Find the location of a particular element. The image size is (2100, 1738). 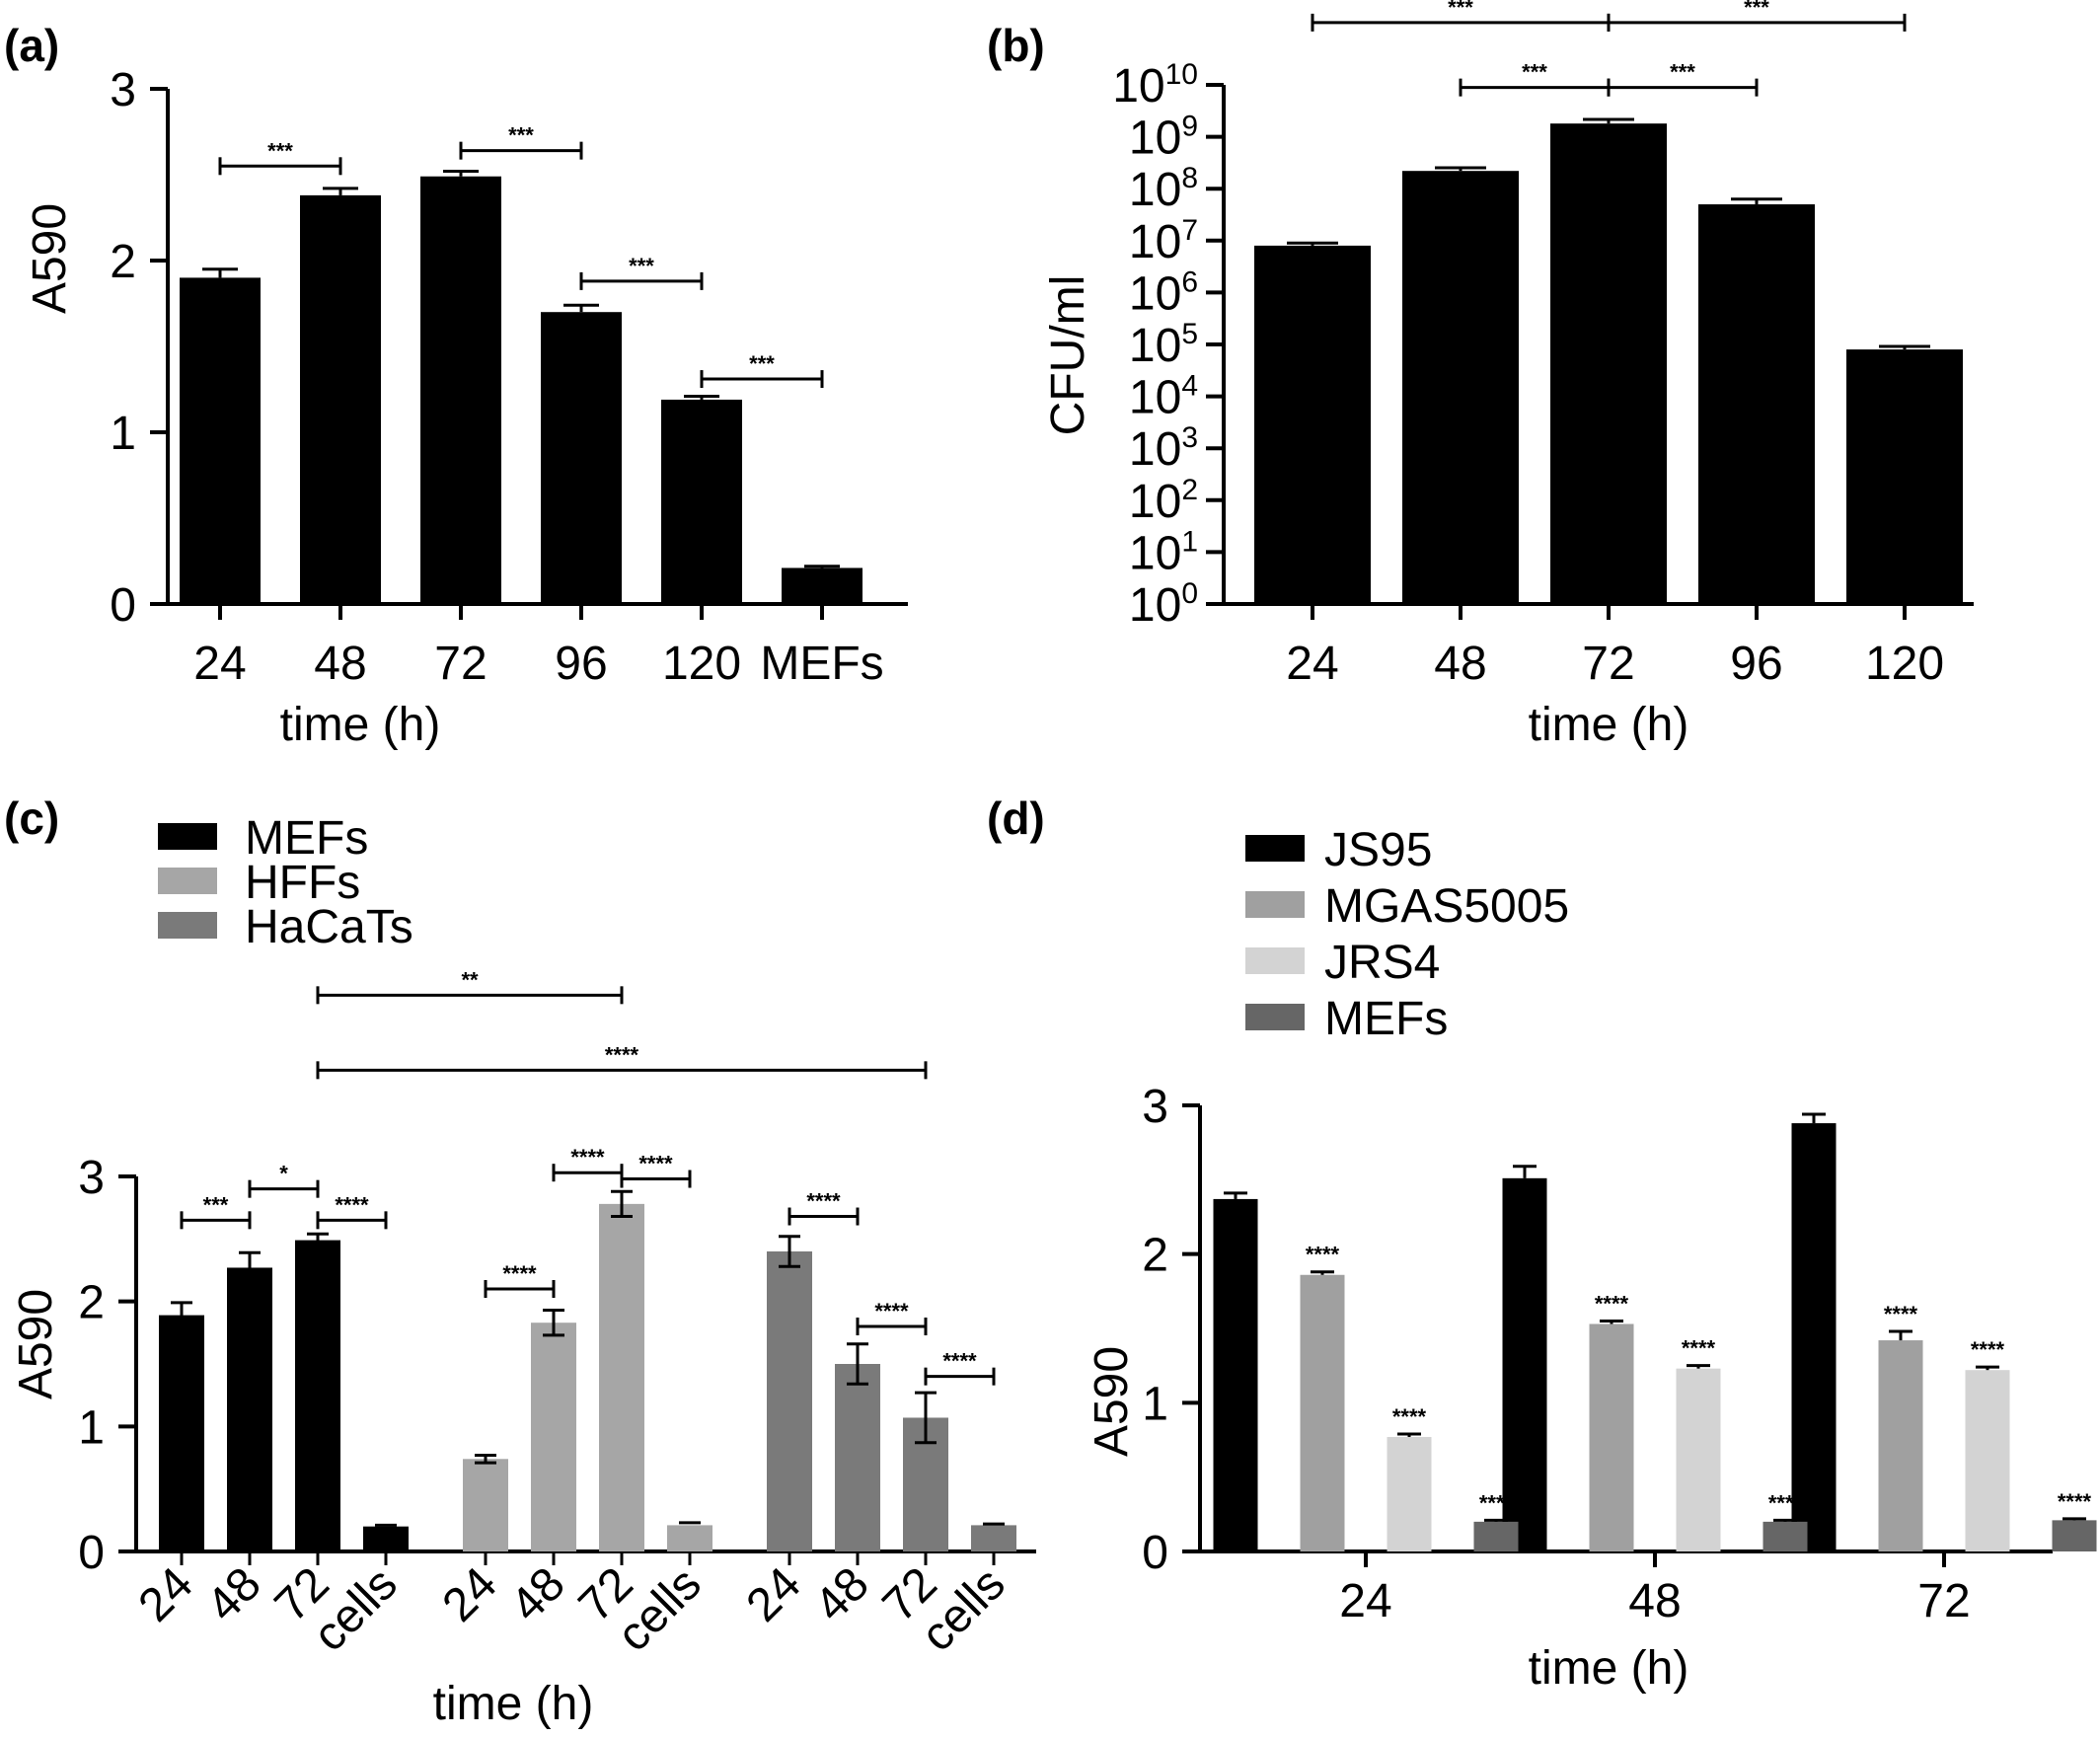

panel-c-ytick-label: 0 is located at coordinates (92, 1553).